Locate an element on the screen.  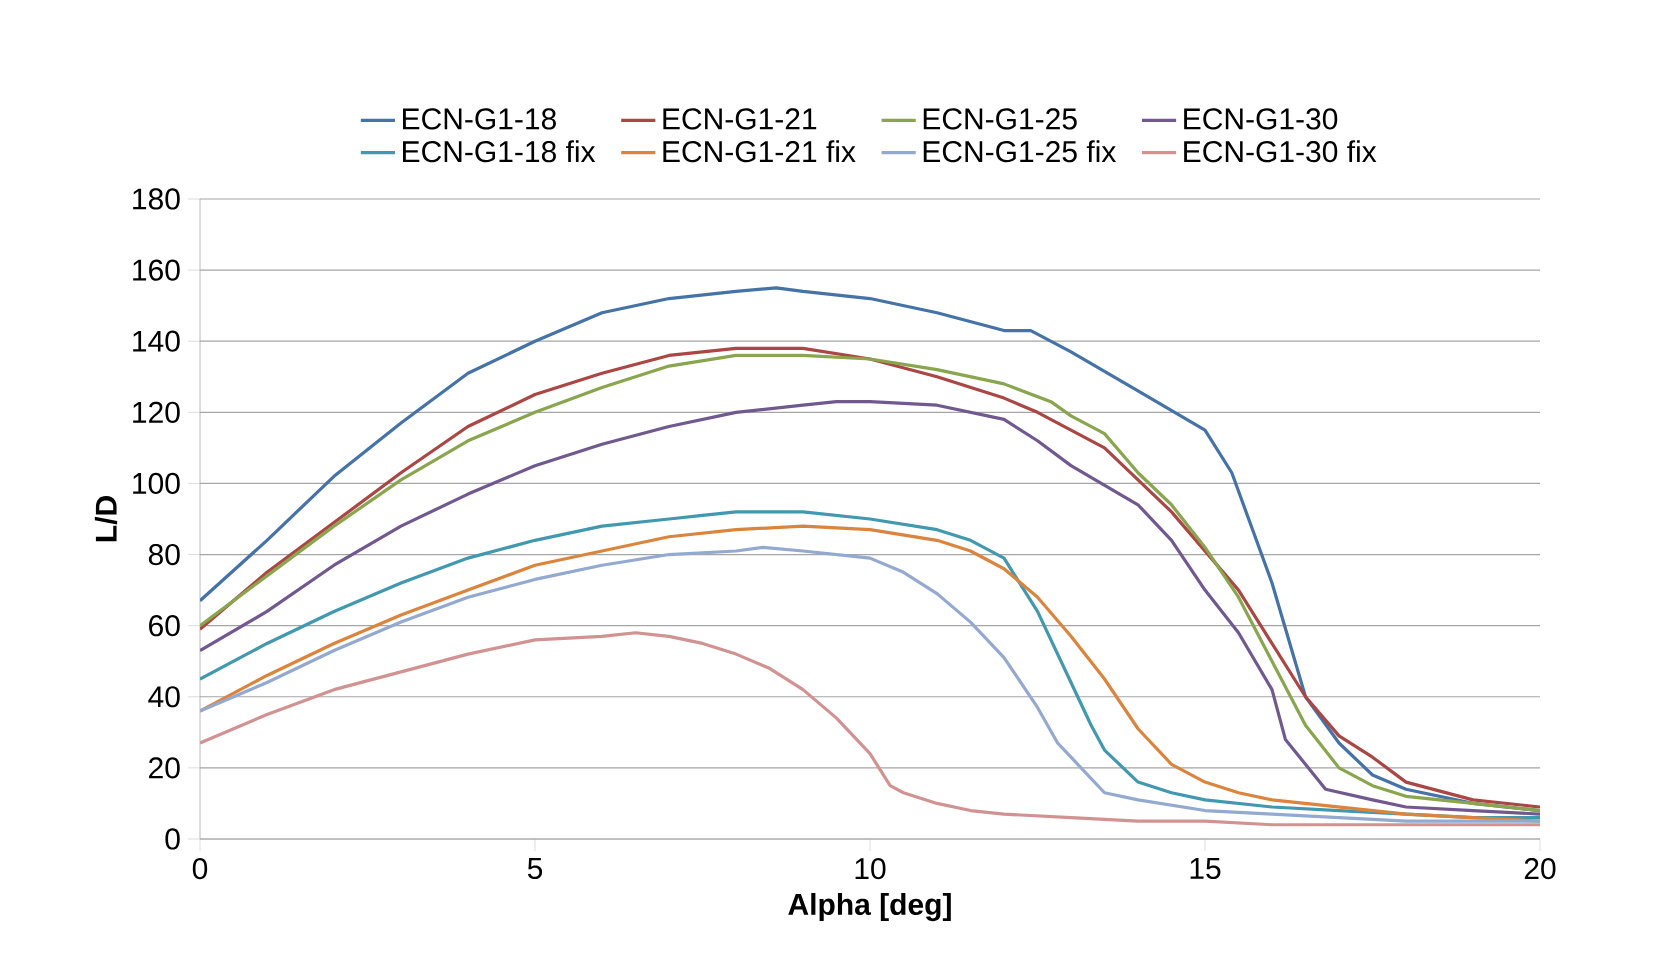
legend-label: ECN-G1-18 fix is located at coordinates (499, 151).